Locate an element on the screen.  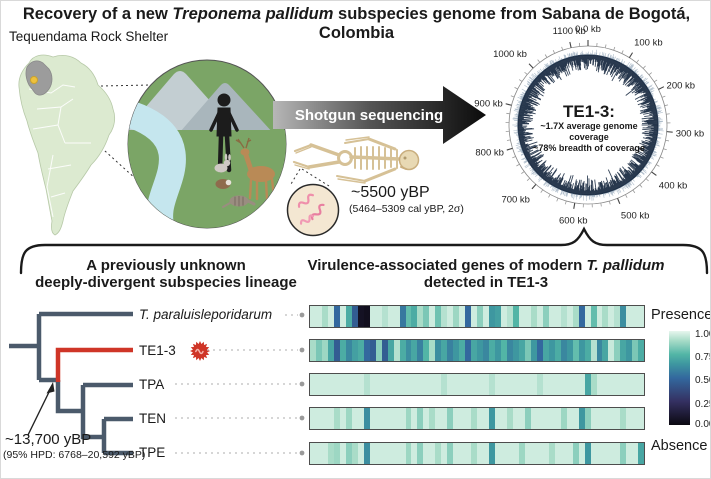
arrow-label: Shotgun sequencing is located at coordinates (369, 115).